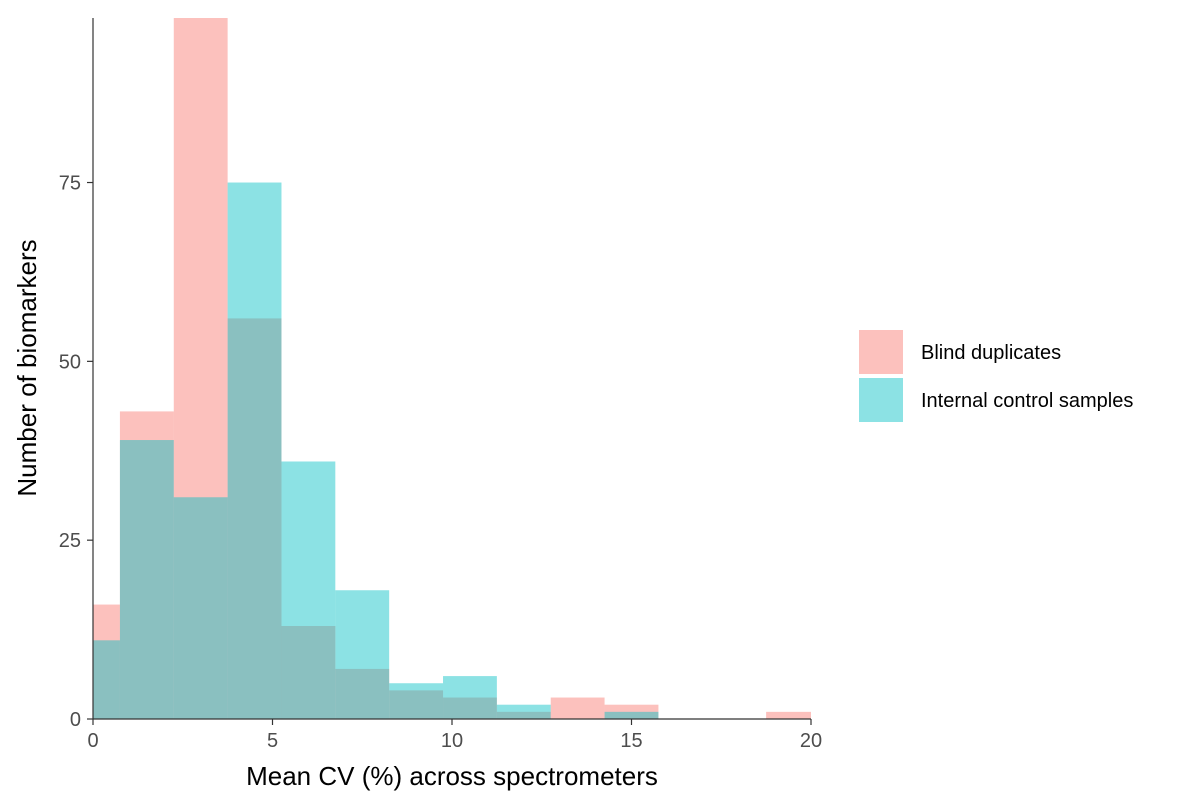 The image size is (1187, 791). Describe the element at coordinates (996, 376) in the screenshot. I see `legend: Blind duplicates Internal control samples` at that location.